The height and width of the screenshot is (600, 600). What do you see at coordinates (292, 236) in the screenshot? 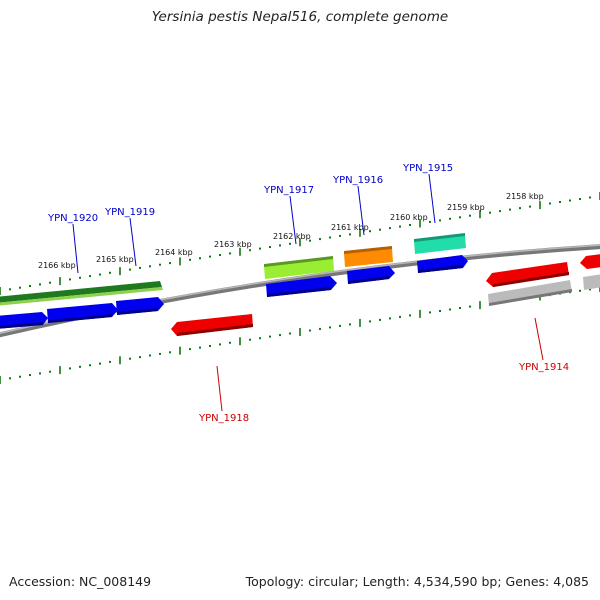
I see `scale-label: 2162 kbp` at bounding box center [292, 236].